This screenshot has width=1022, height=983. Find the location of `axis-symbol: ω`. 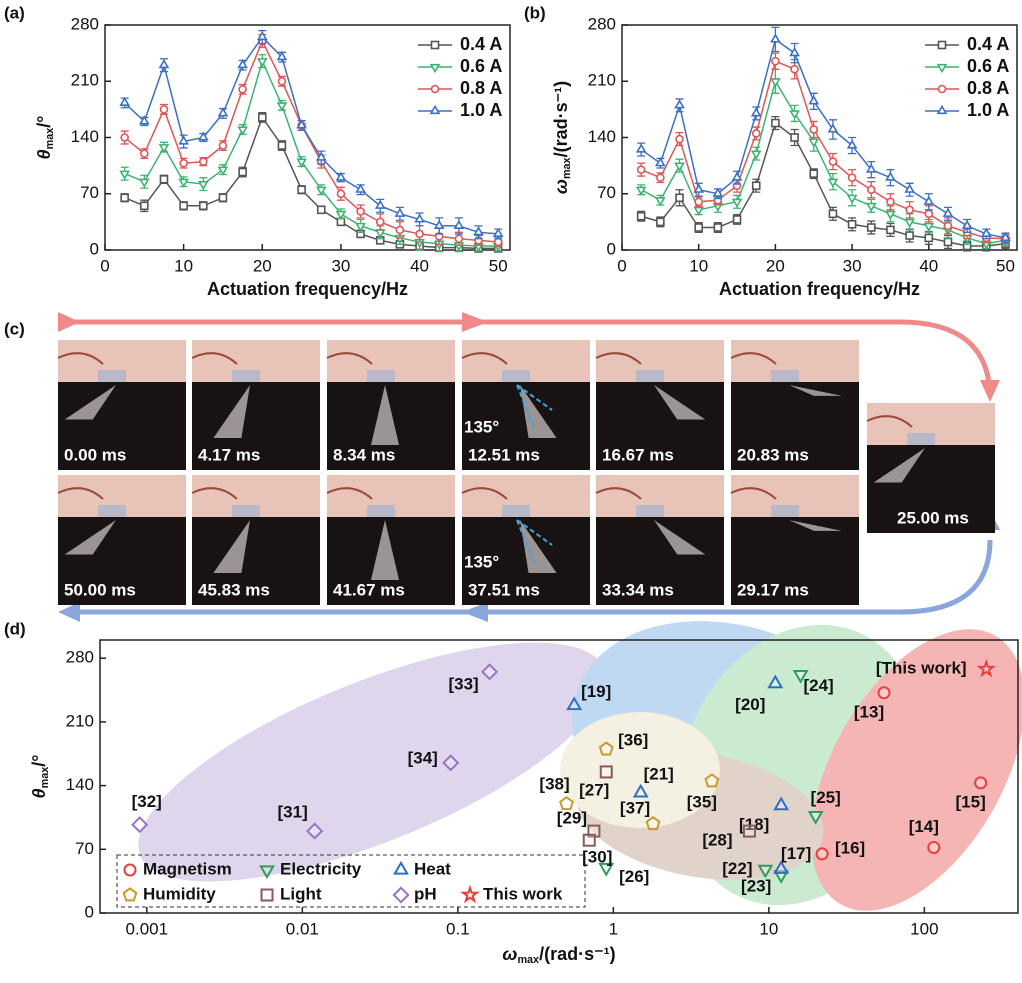

axis-symbol: ω is located at coordinates (509, 954).